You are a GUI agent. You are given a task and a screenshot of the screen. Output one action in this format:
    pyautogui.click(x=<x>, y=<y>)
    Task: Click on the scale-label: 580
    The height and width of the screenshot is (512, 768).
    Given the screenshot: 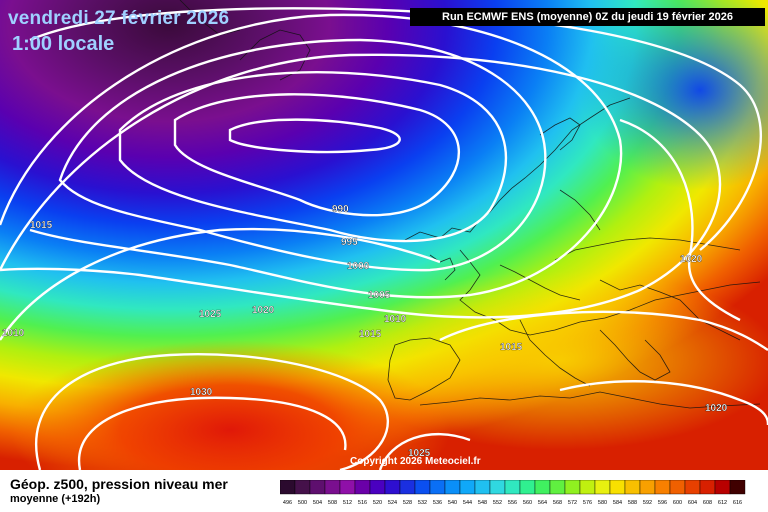 What is the action you would take?
    pyautogui.click(x=602, y=503)
    